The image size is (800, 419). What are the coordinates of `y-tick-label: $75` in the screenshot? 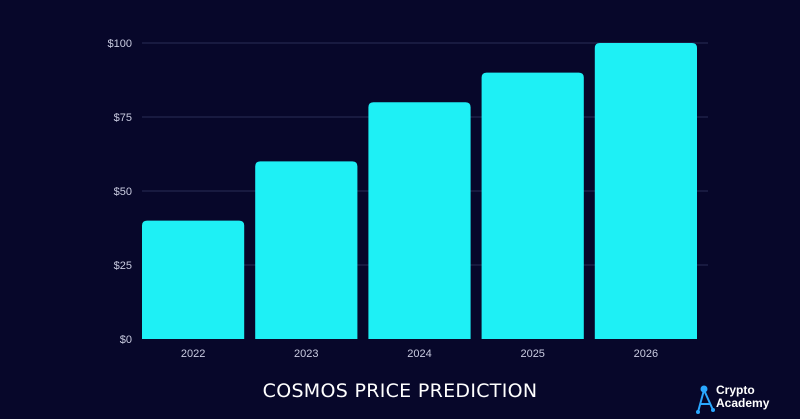 It's located at (123, 118).